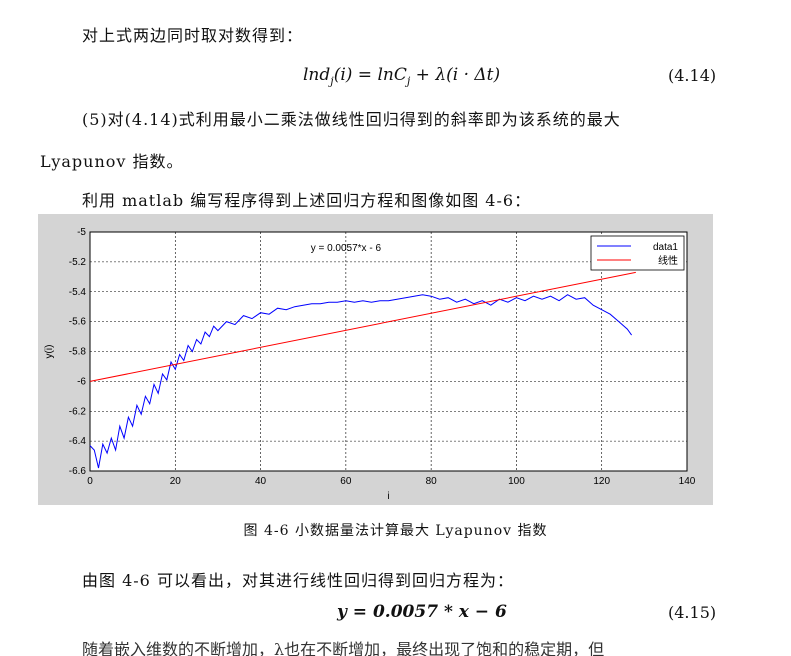  I want to click on y-tick-label: -5.4, so click(78, 292).